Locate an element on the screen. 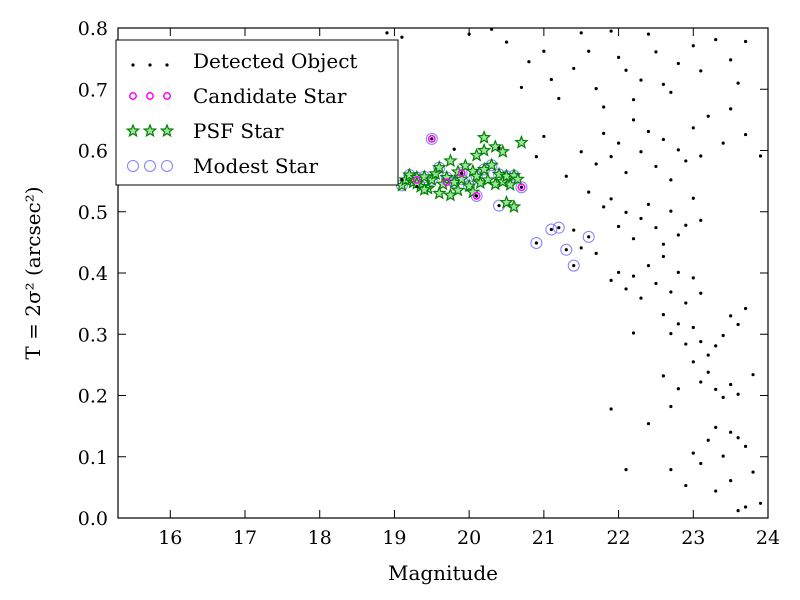  legend-label-detected-object: Detected Object is located at coordinates (275, 61).